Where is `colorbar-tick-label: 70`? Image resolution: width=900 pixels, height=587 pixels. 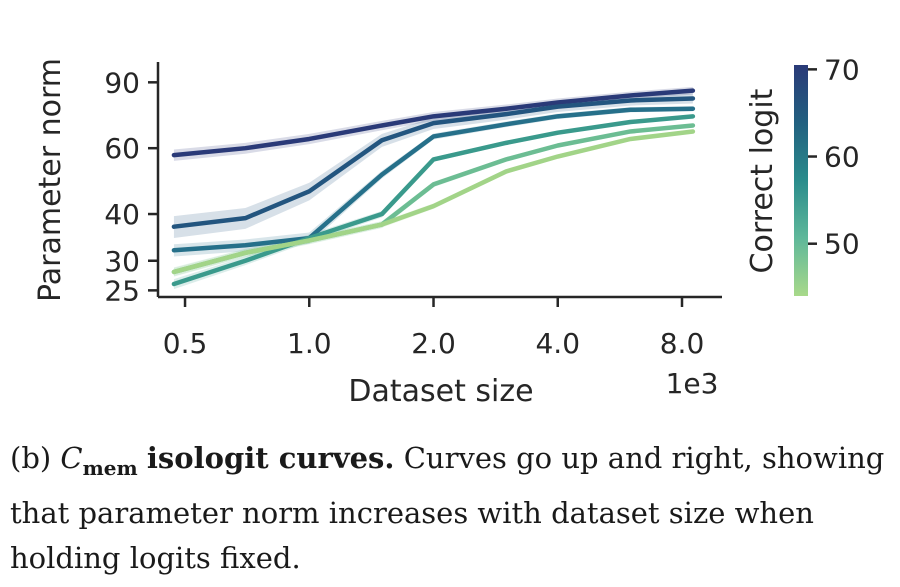
colorbar-tick-label: 70 is located at coordinates (842, 69).